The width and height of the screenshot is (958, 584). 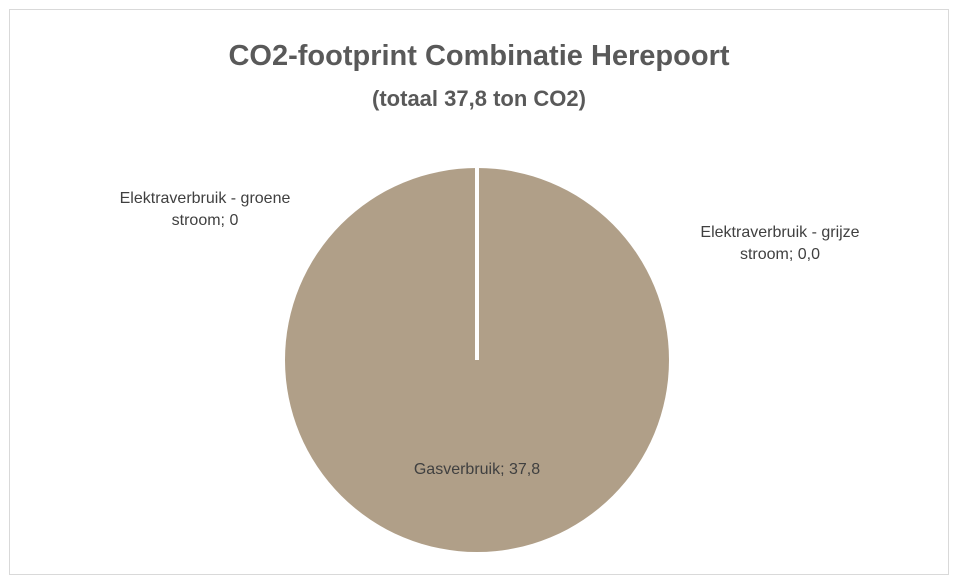 What do you see at coordinates (780, 243) in the screenshot?
I see `data-label: Elektraverbruik - grijze stroom; 0,0` at bounding box center [780, 243].